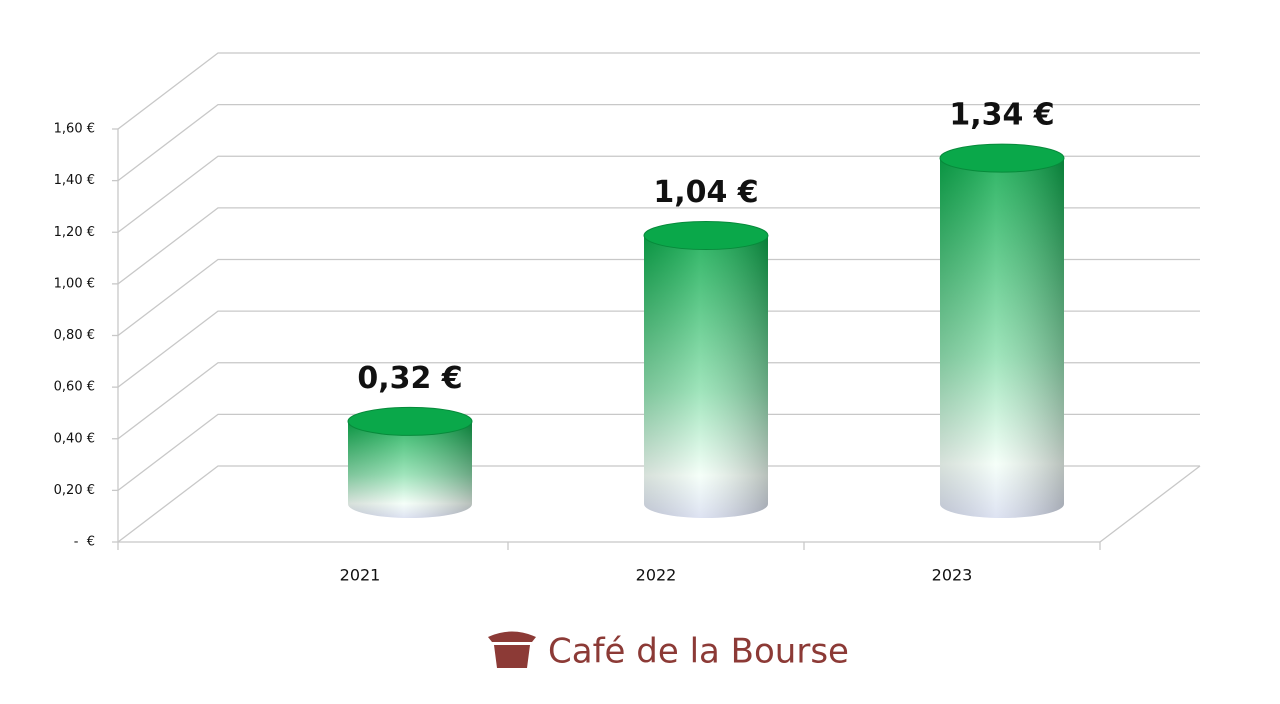  I want to click on x-tick-label: 2022, so click(656, 575).